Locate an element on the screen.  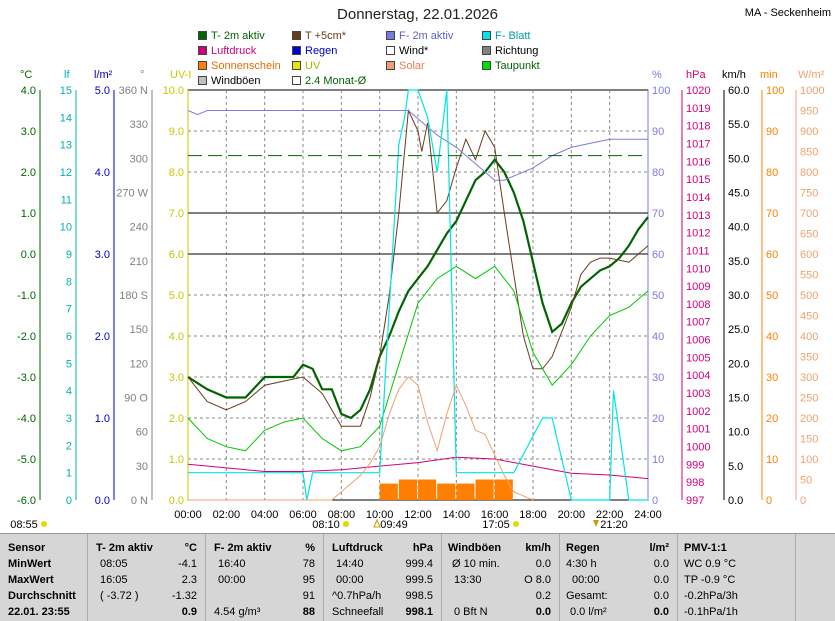
legend-item-sunshine: Sonnenschein is located at coordinates (239, 66).